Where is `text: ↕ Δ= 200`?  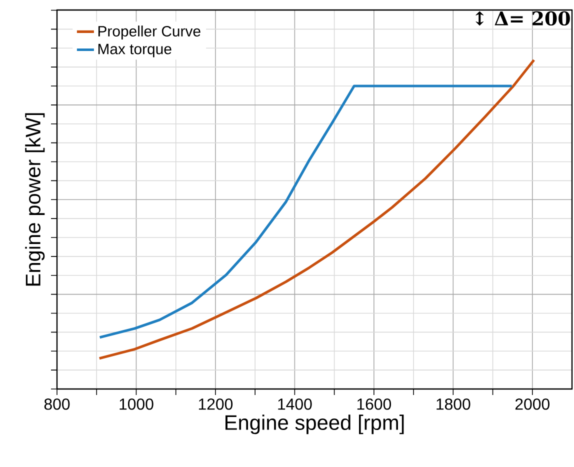
text: ↕ Δ= 200 is located at coordinates (523, 18).